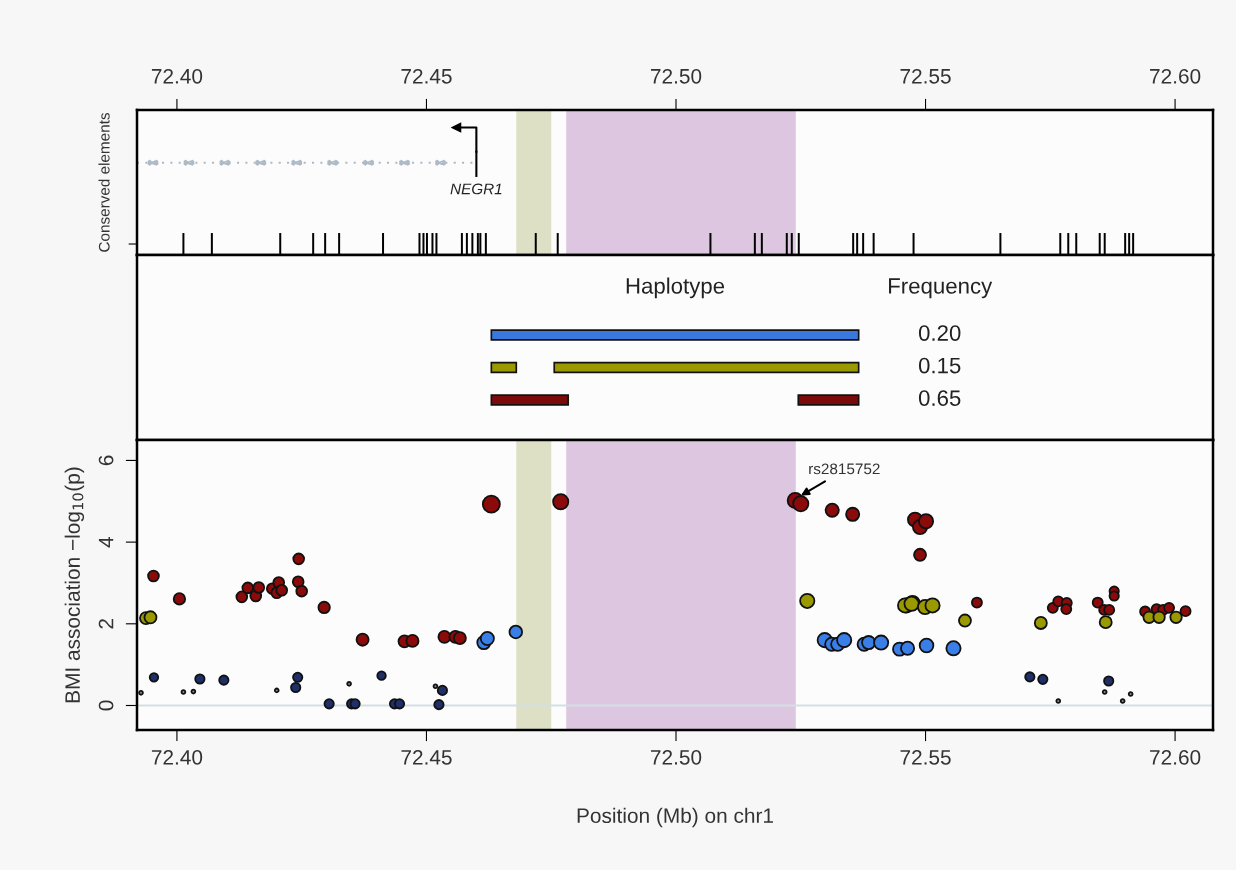 The height and width of the screenshot is (870, 1236). Describe the element at coordinates (74, 585) in the screenshot. I see `y-axis-title: BMI association −log$_{10}$(p)` at that location.